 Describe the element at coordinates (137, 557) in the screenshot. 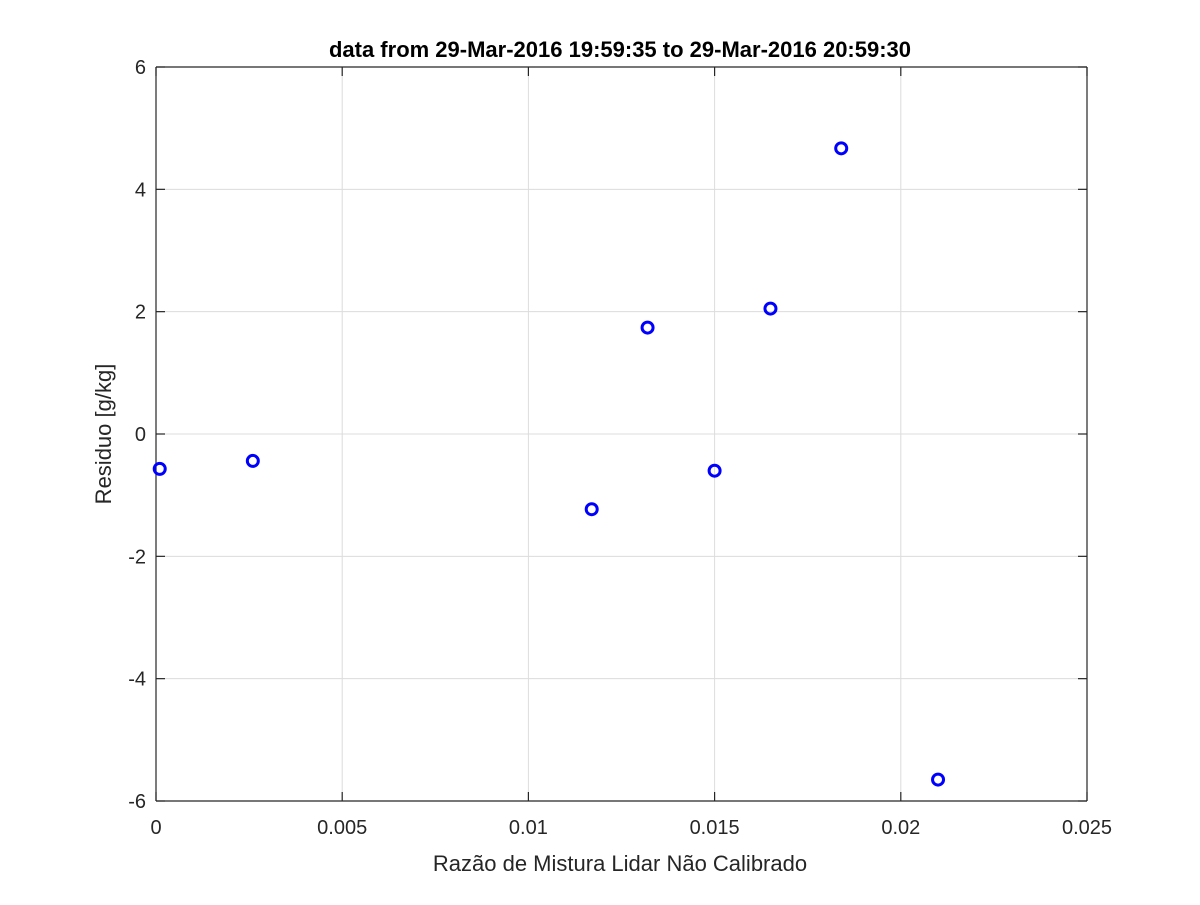

I see `y-tick-label: -2` at that location.